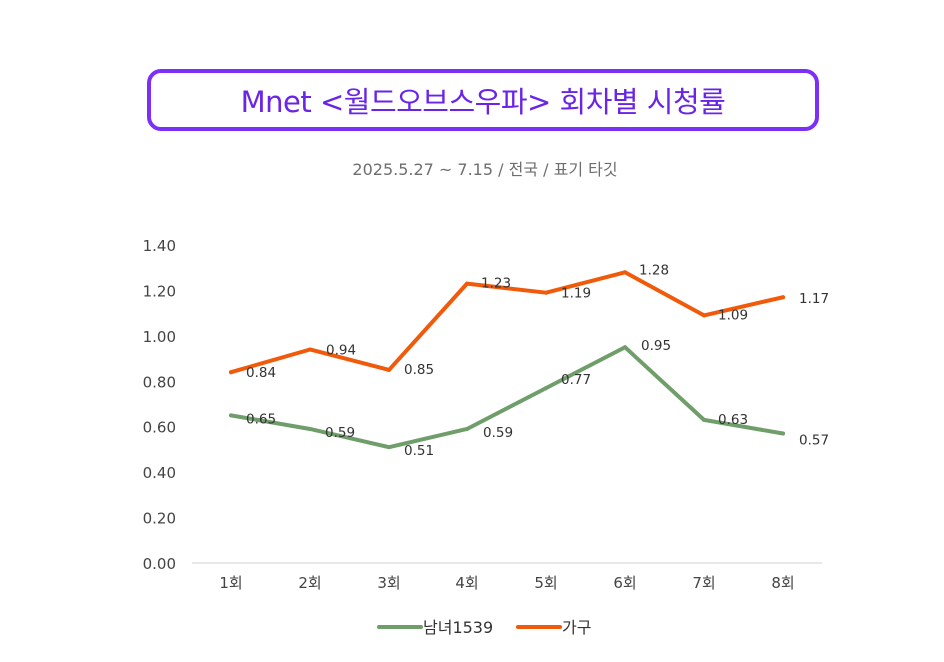  Describe the element at coordinates (159, 519) in the screenshot. I see `y-tick-label: 0.20` at that location.